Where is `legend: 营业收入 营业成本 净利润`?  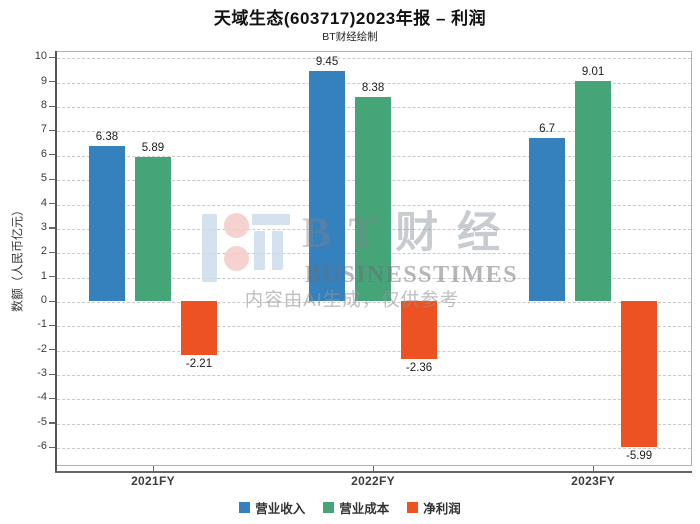
legend: 营业收入 营业成本 净利润 is located at coordinates (350, 507).